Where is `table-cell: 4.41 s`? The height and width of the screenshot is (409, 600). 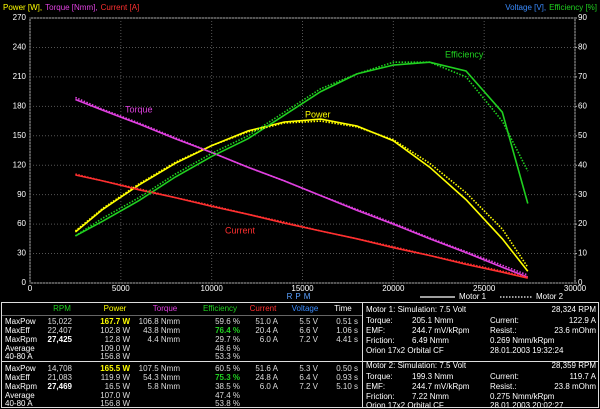 table-cell: 4.41 s is located at coordinates (347, 339).